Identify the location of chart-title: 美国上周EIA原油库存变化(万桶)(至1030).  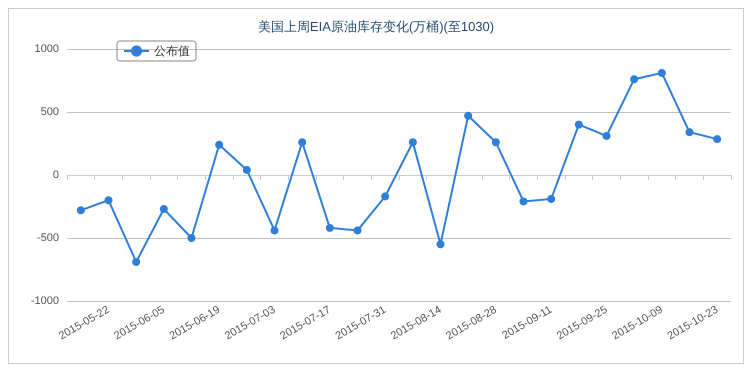
(376, 26).